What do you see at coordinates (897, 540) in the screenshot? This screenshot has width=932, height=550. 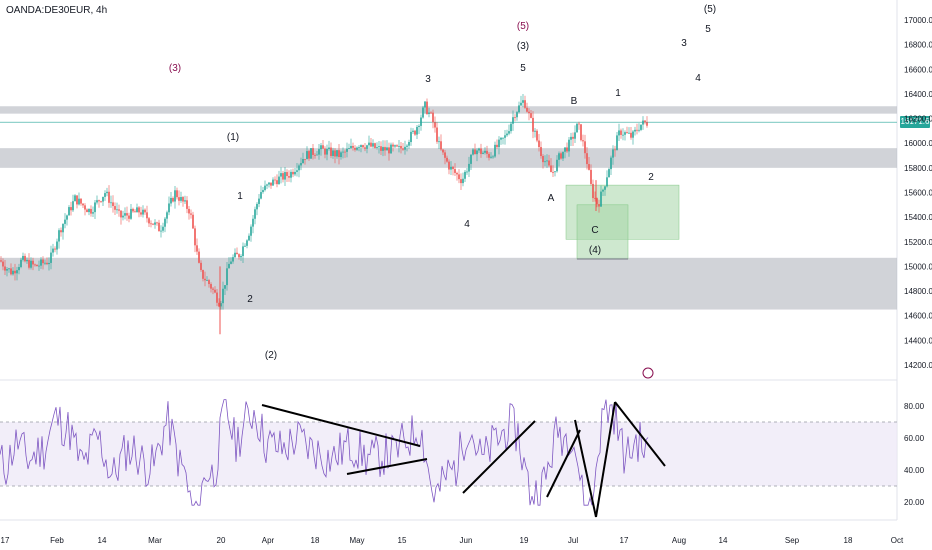 I see `time-tick-label: Oct` at bounding box center [897, 540].